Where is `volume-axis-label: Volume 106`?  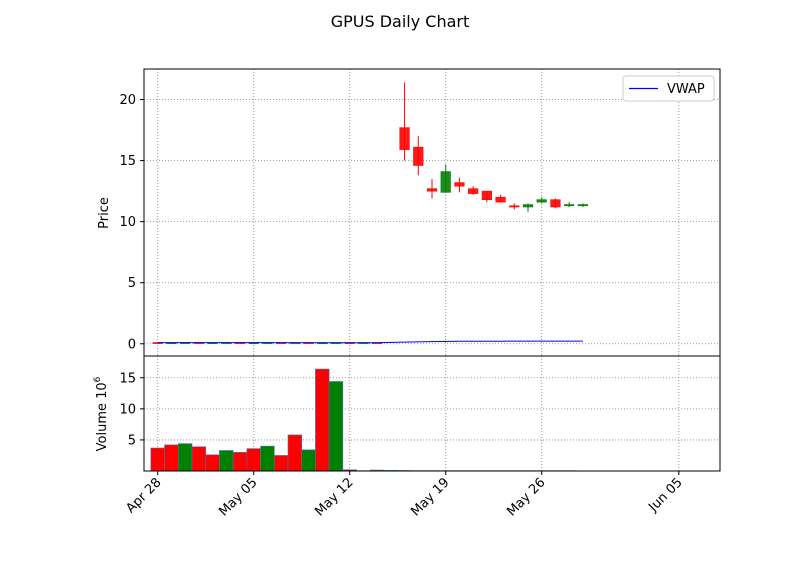
volume-axis-label: Volume 106 is located at coordinates (101, 413).